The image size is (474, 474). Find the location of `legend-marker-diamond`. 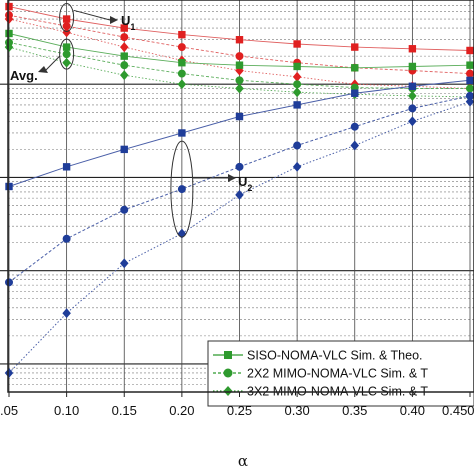

legend-marker-diamond is located at coordinates (228, 391).